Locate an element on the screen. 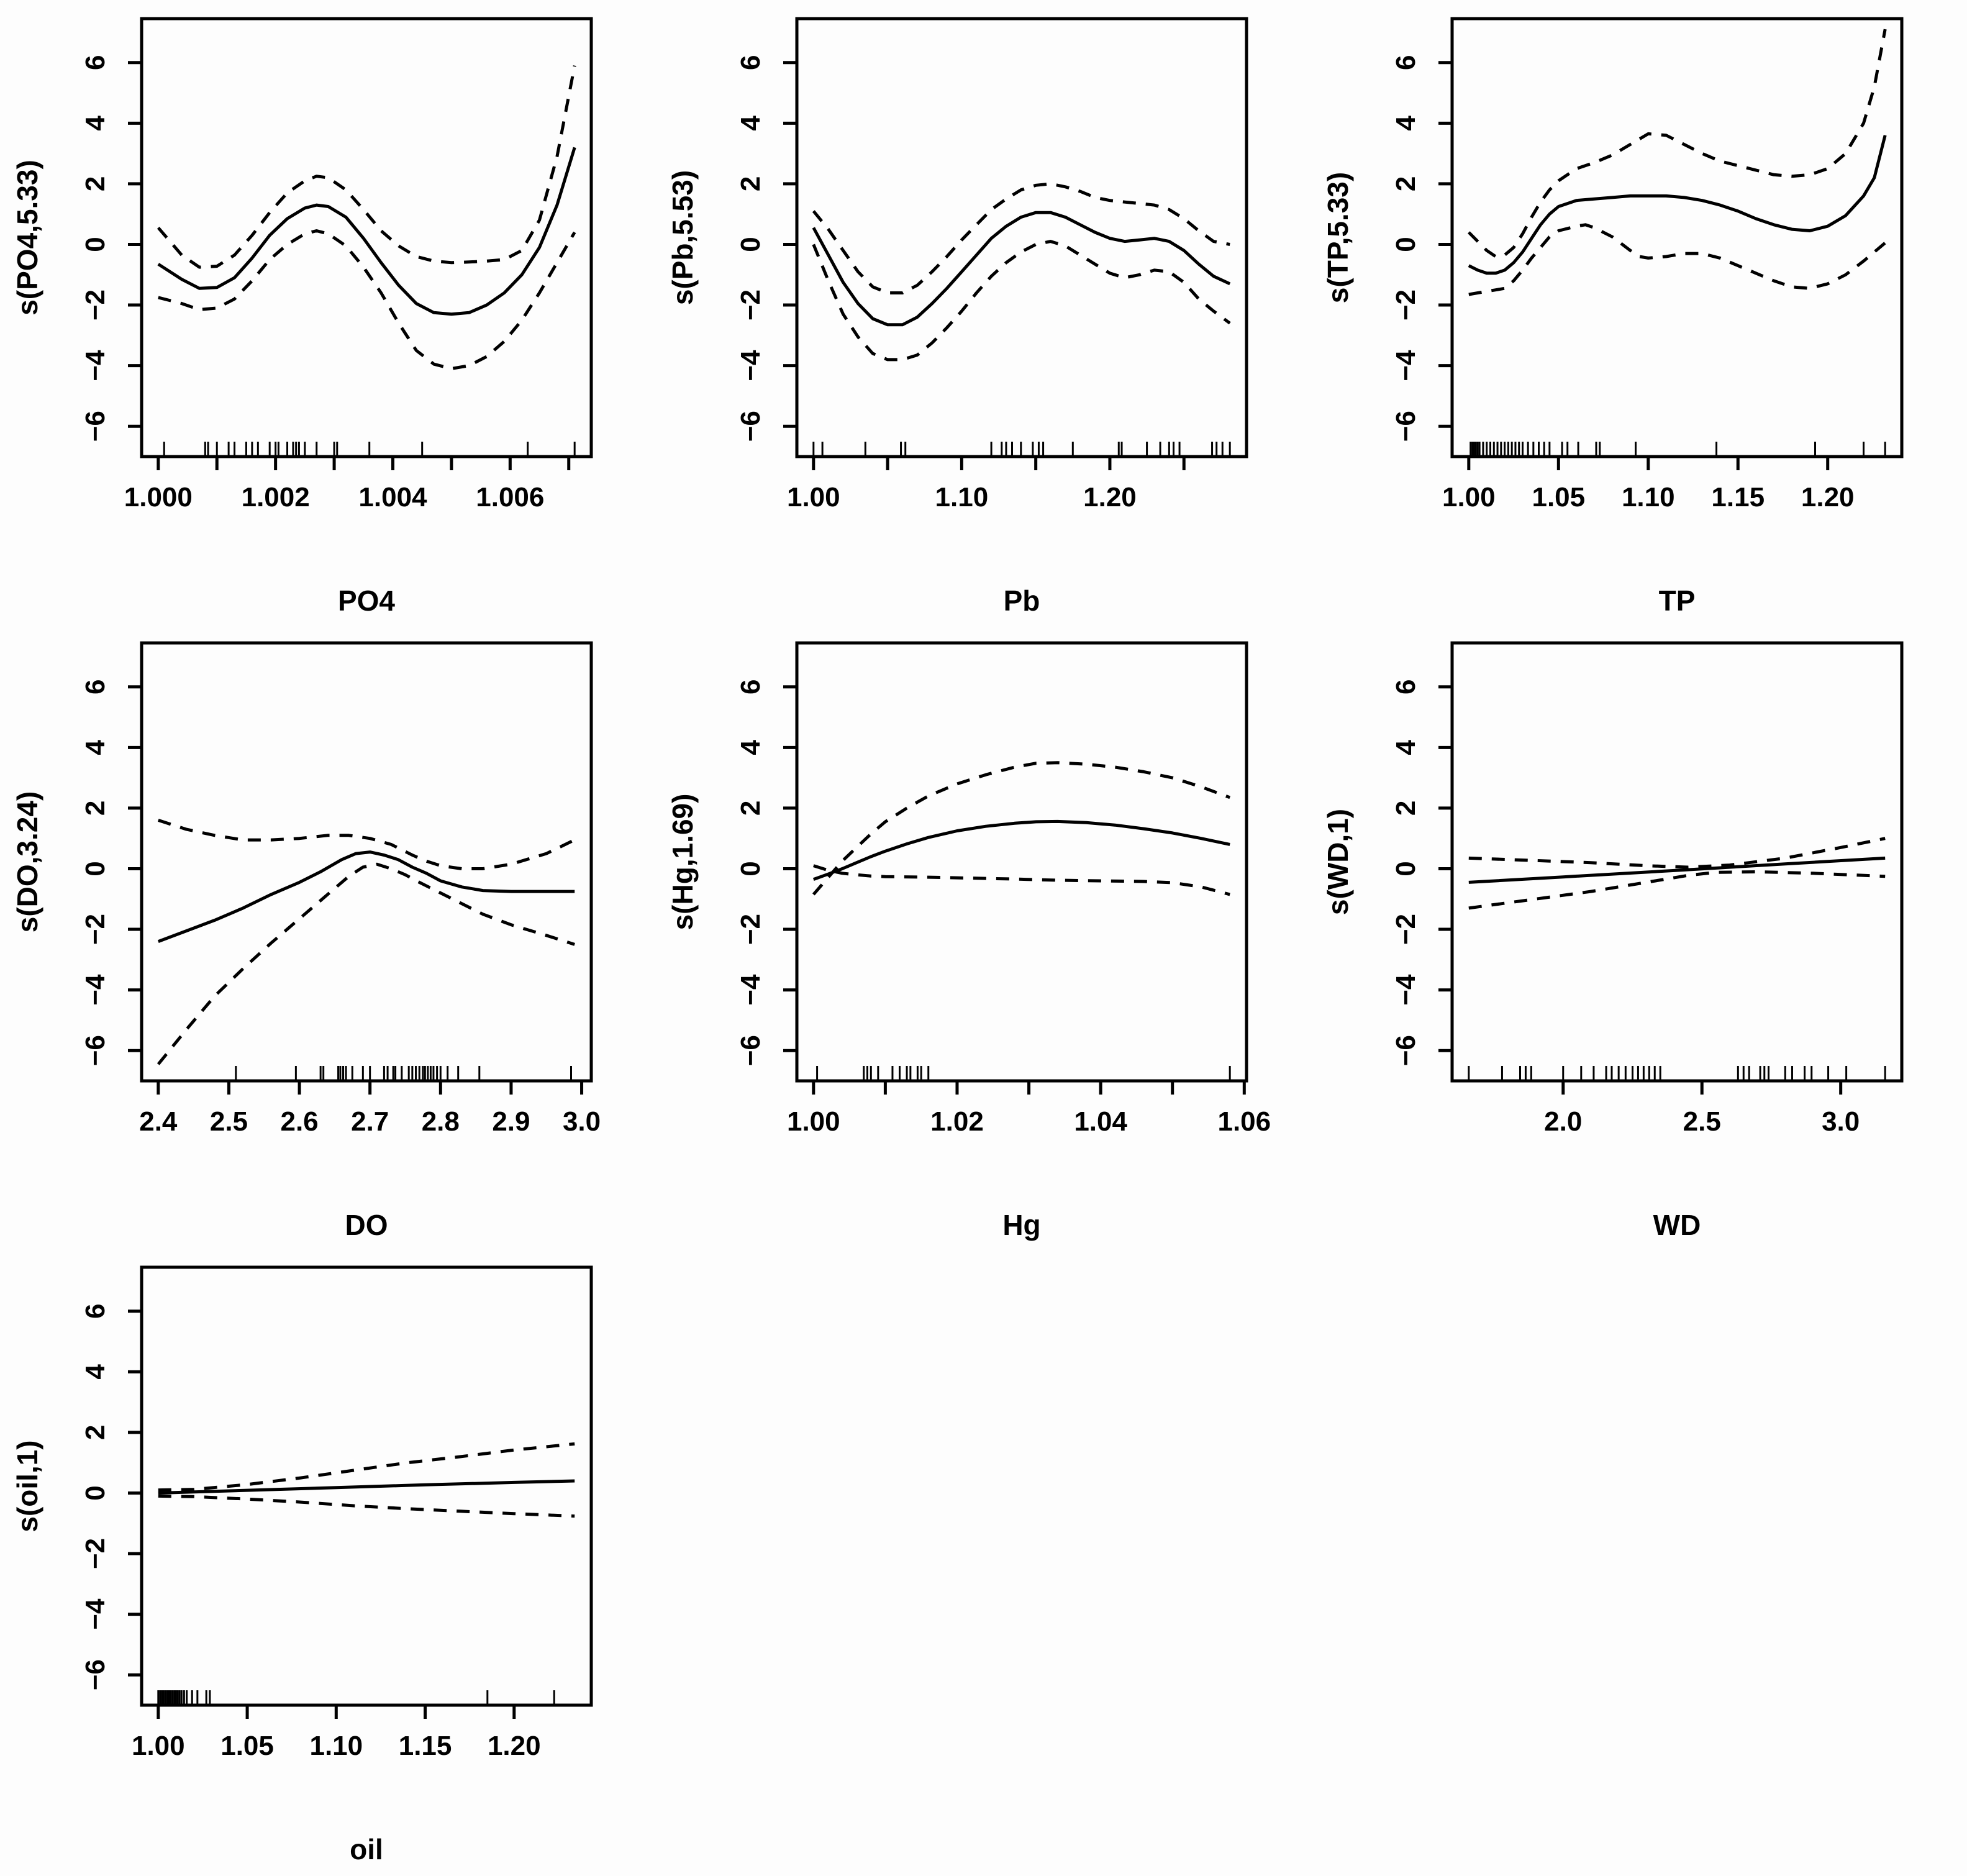  x-tick-label: 2.5 is located at coordinates (229, 1121).